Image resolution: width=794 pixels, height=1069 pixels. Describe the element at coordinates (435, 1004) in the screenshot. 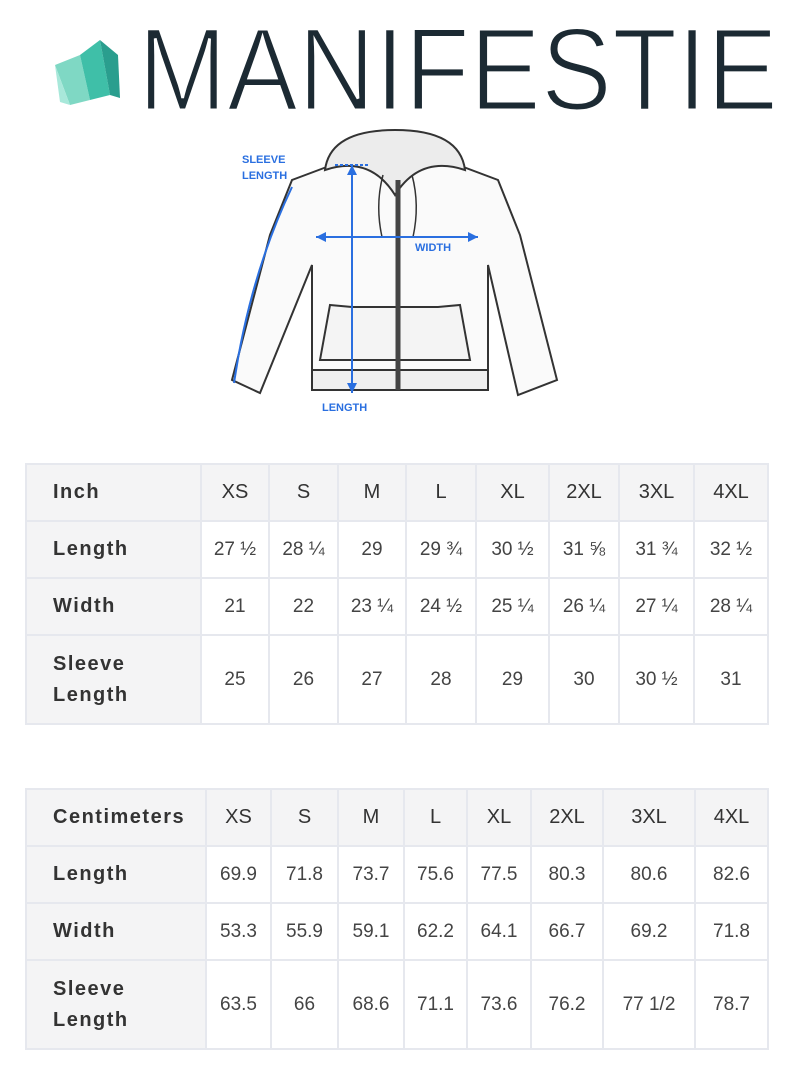

I see `cell: 71.1` at that location.